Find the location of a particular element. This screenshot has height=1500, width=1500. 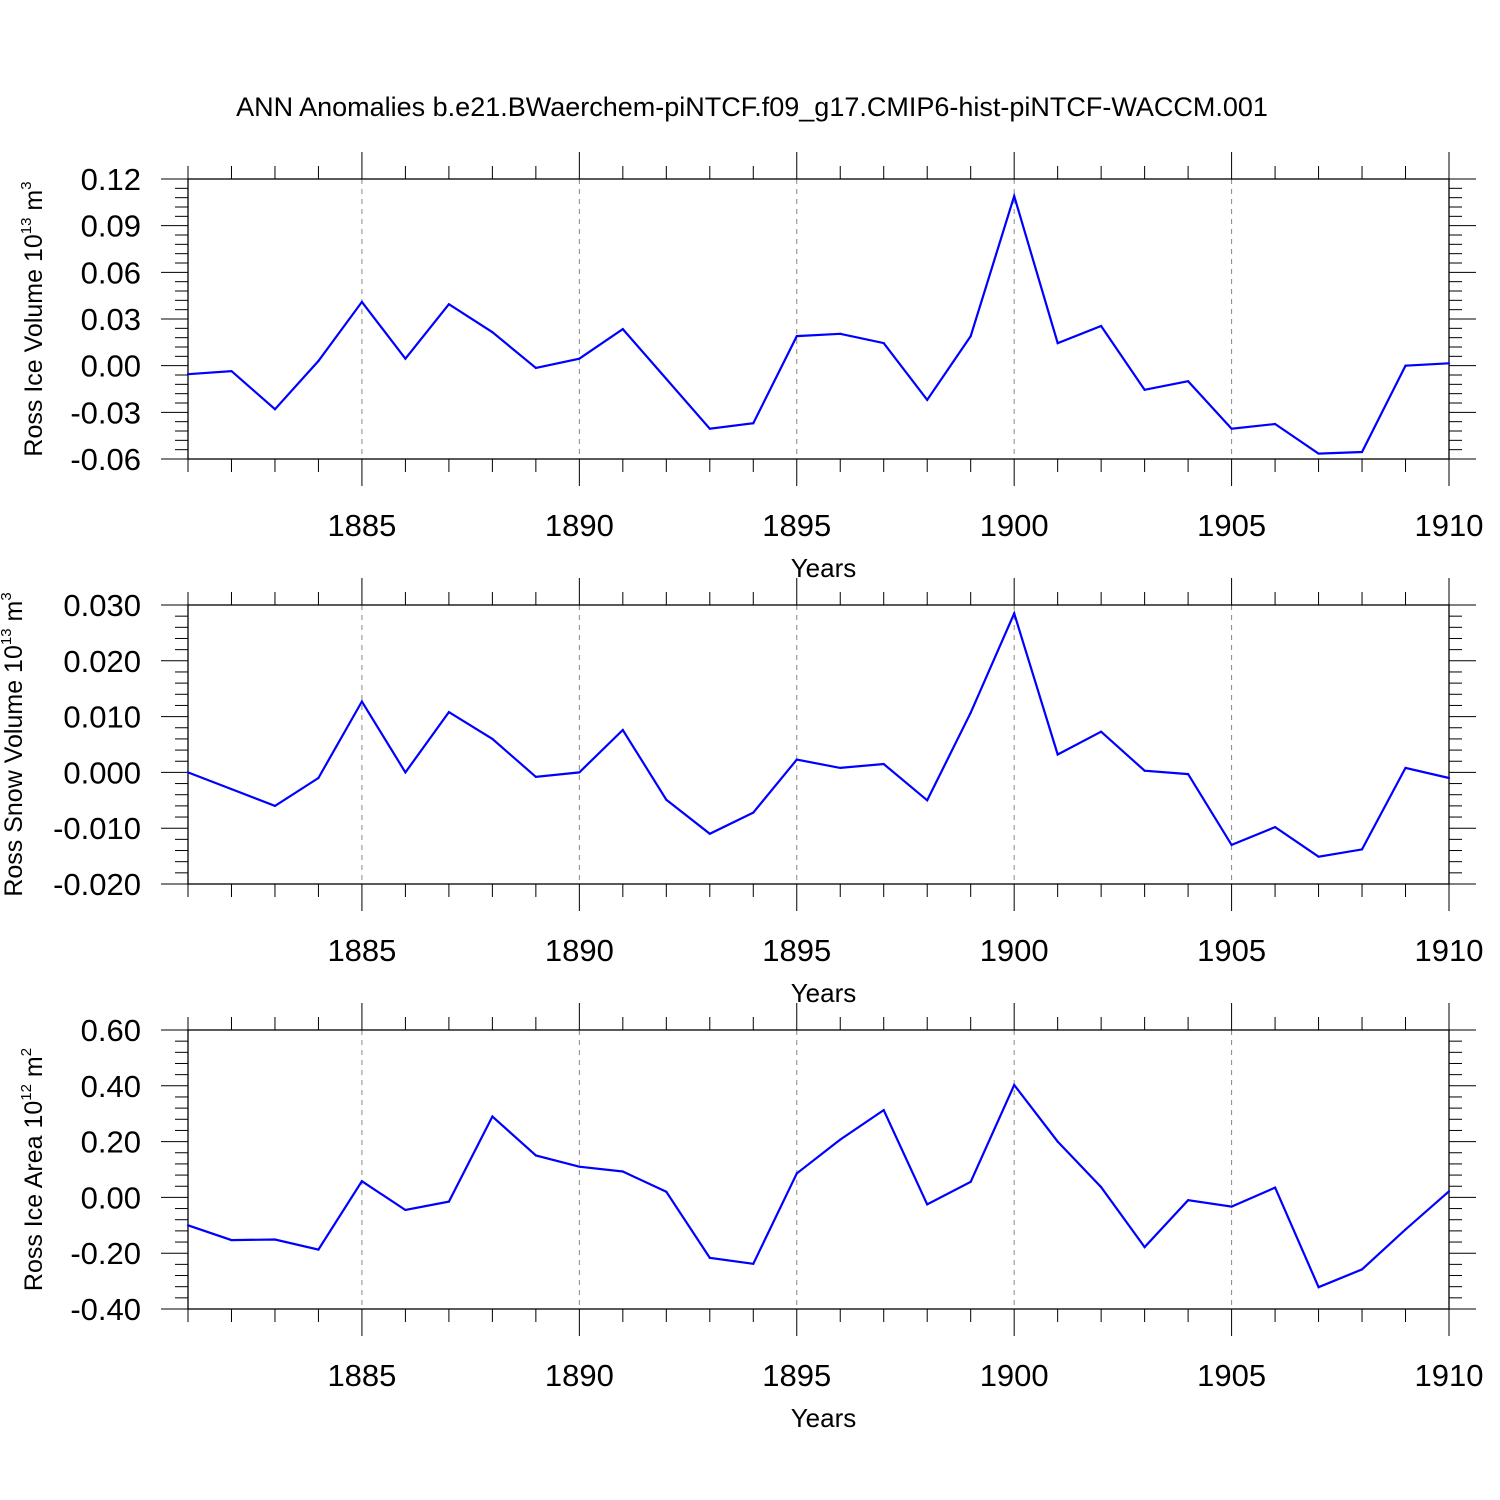

y-tick-label: -0.03 is located at coordinates (105, 412).